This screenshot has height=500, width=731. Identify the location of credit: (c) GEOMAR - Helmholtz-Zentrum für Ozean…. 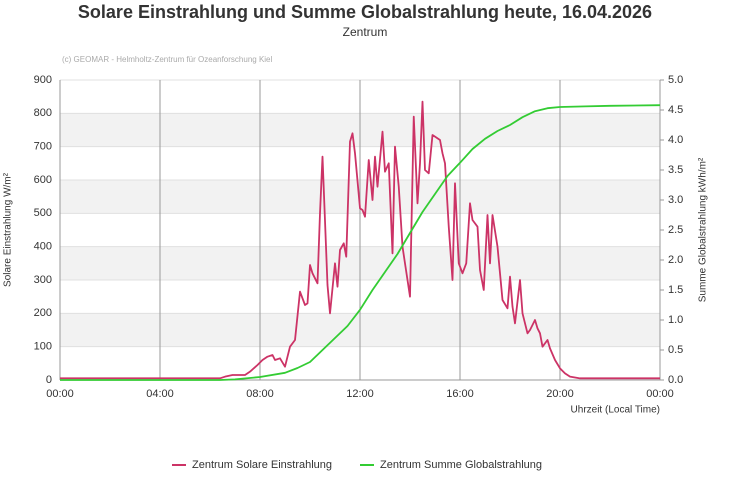
(167, 59).